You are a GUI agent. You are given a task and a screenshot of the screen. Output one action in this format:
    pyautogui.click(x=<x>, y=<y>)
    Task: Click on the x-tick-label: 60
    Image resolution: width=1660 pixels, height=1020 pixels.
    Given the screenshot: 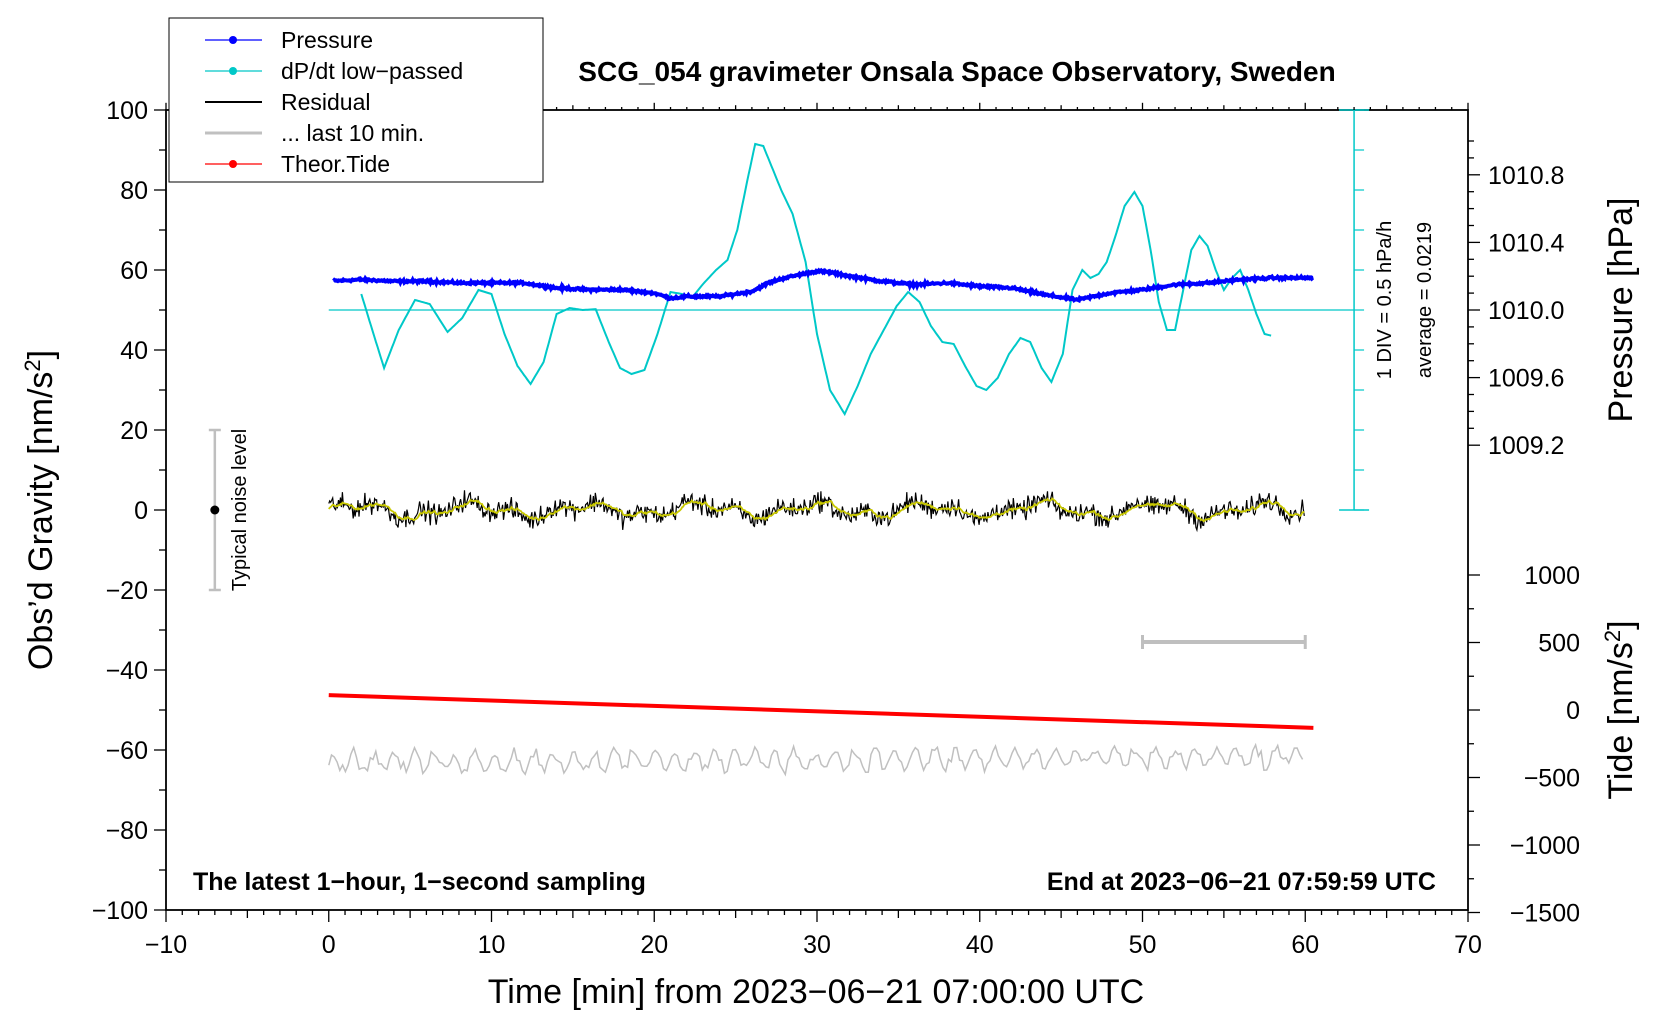 What is the action you would take?
    pyautogui.click(x=1305, y=945)
    